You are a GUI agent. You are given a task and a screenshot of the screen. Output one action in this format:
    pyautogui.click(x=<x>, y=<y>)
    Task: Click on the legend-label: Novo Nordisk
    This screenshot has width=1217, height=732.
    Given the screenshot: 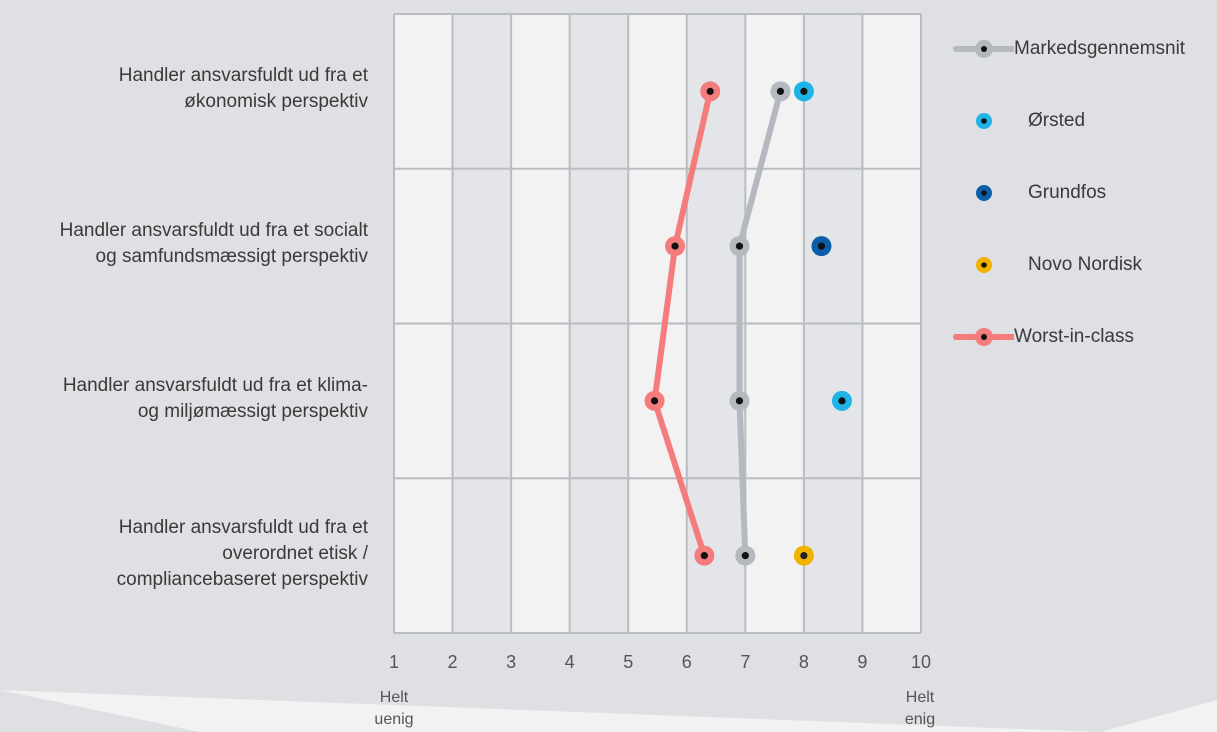 What is the action you would take?
    pyautogui.click(x=1085, y=264)
    